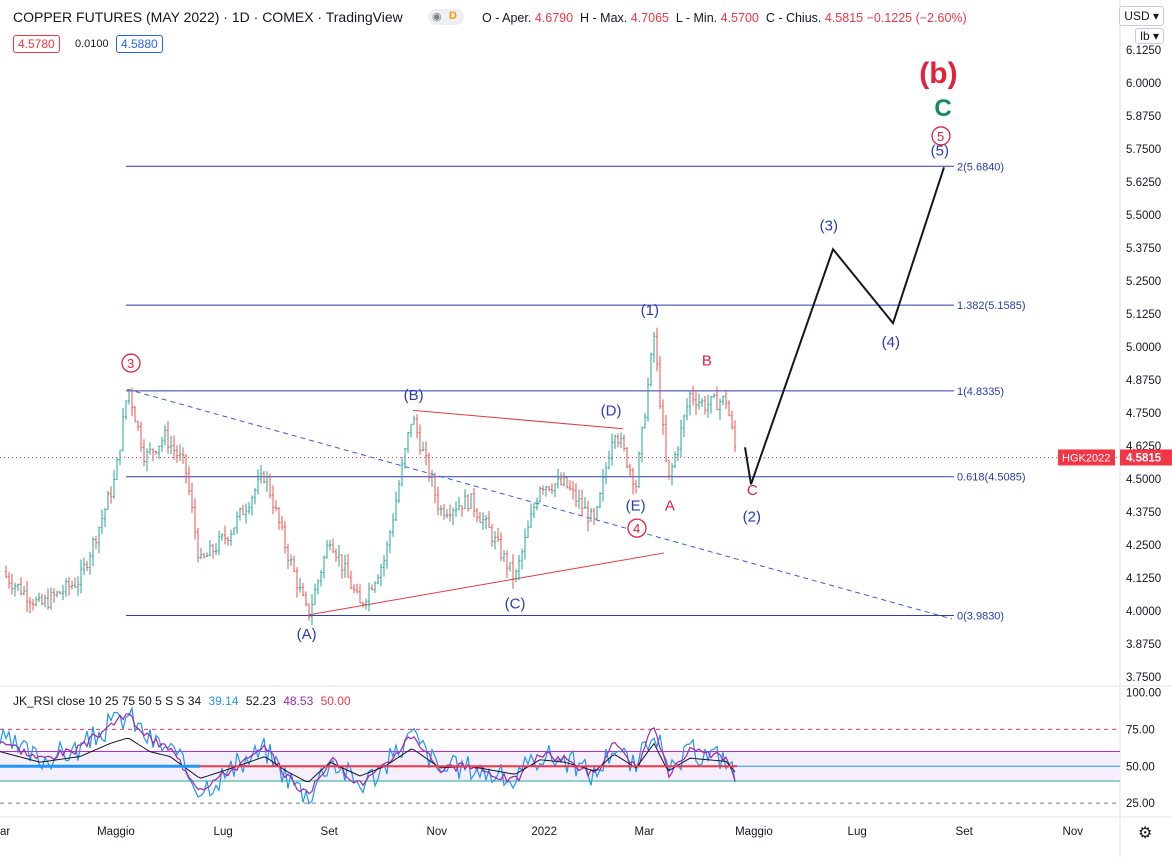 This screenshot has height=857, width=1172. I want to click on price-tick-label: 5.2500, so click(1143, 282).